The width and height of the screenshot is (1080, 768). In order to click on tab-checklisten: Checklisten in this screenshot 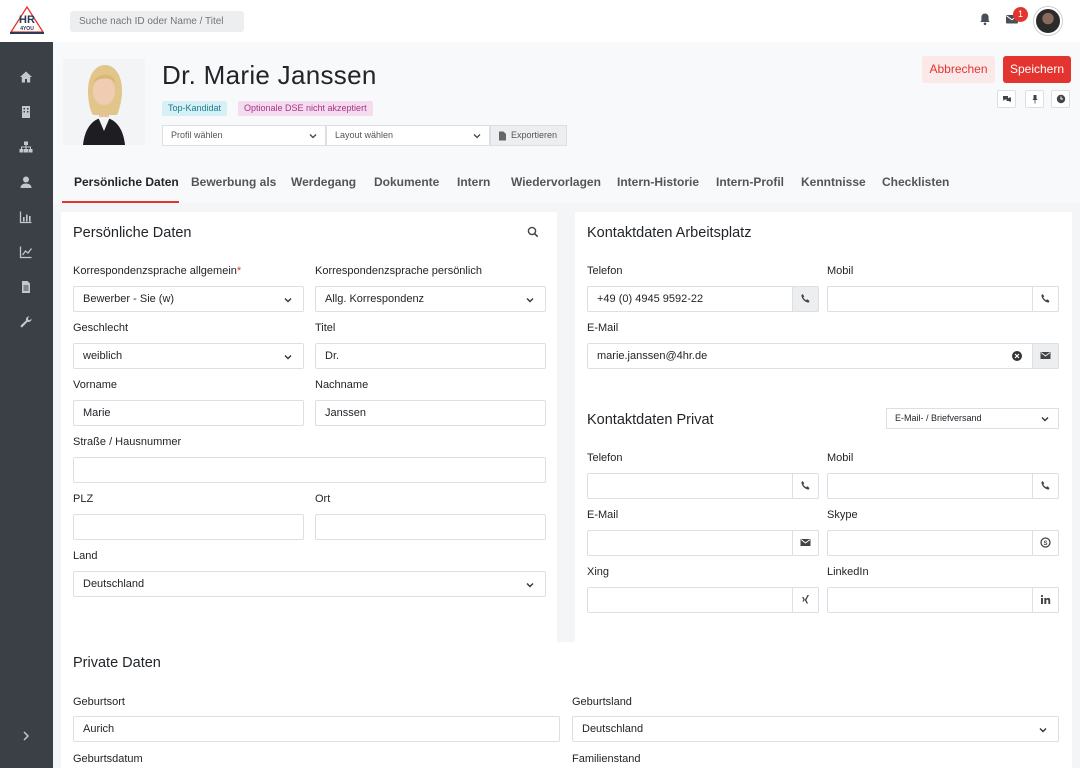, I will do `click(916, 182)`.